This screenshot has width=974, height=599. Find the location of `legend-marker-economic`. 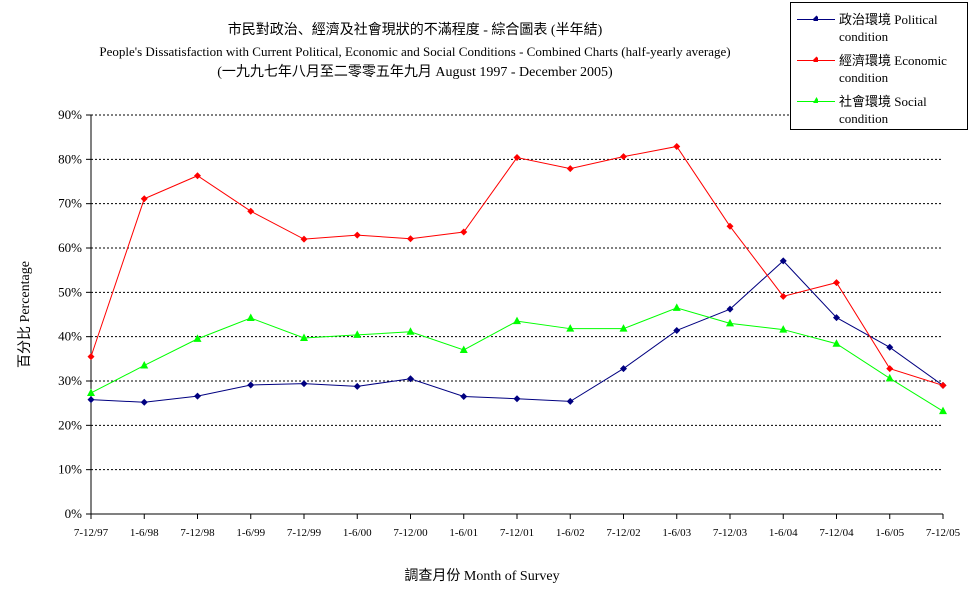

legend-marker-economic is located at coordinates (815, 59).